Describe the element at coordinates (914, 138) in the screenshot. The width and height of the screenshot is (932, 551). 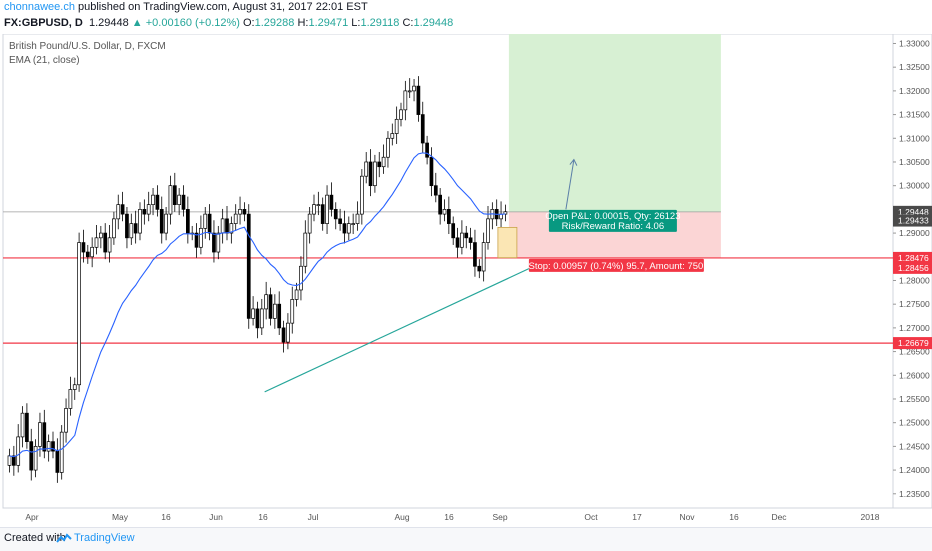
I see `y-tick-label: 1.31000` at that location.